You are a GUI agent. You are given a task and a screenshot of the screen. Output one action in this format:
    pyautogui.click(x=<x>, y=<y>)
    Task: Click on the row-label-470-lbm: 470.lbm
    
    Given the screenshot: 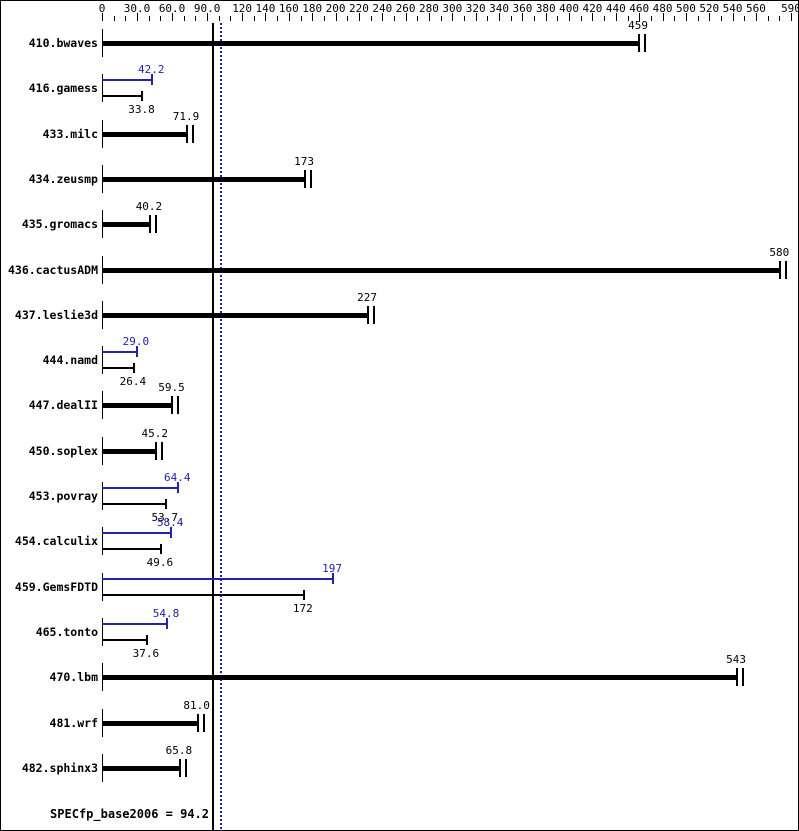 What is the action you would take?
    pyautogui.click(x=73, y=677)
    